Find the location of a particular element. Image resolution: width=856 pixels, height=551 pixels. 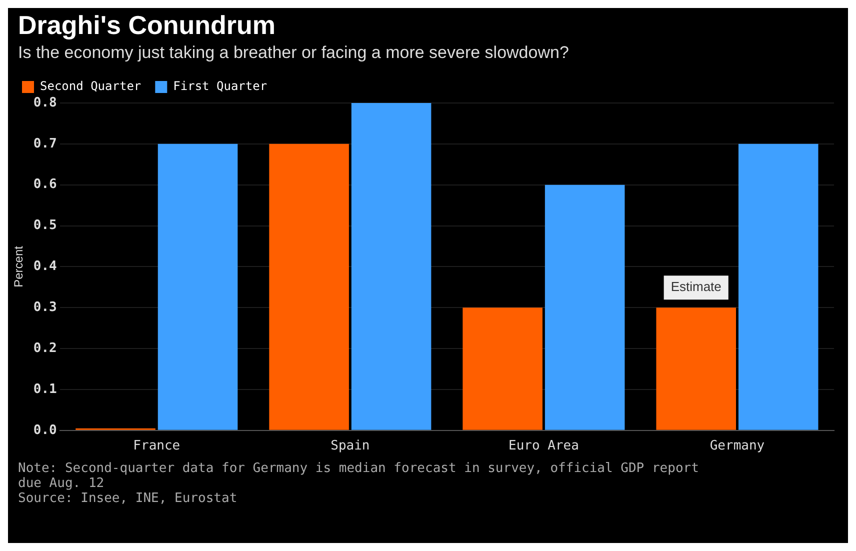

y-tick-label: 0.1 is located at coordinates (45, 389).